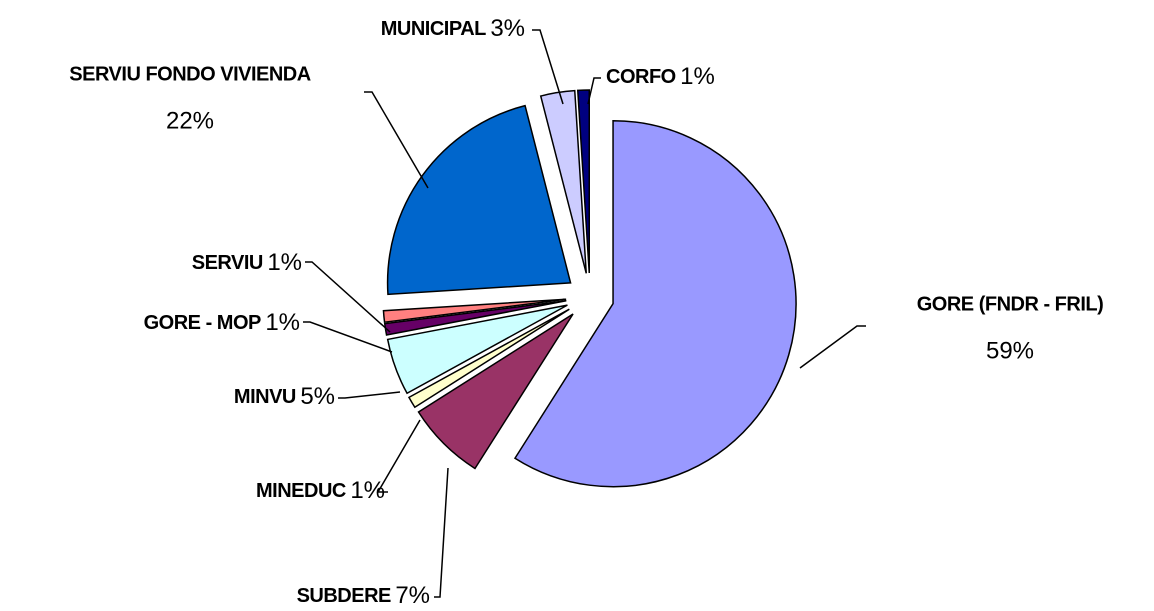 The width and height of the screenshot is (1154, 611). I want to click on slice-name: MINVU, so click(265, 397).